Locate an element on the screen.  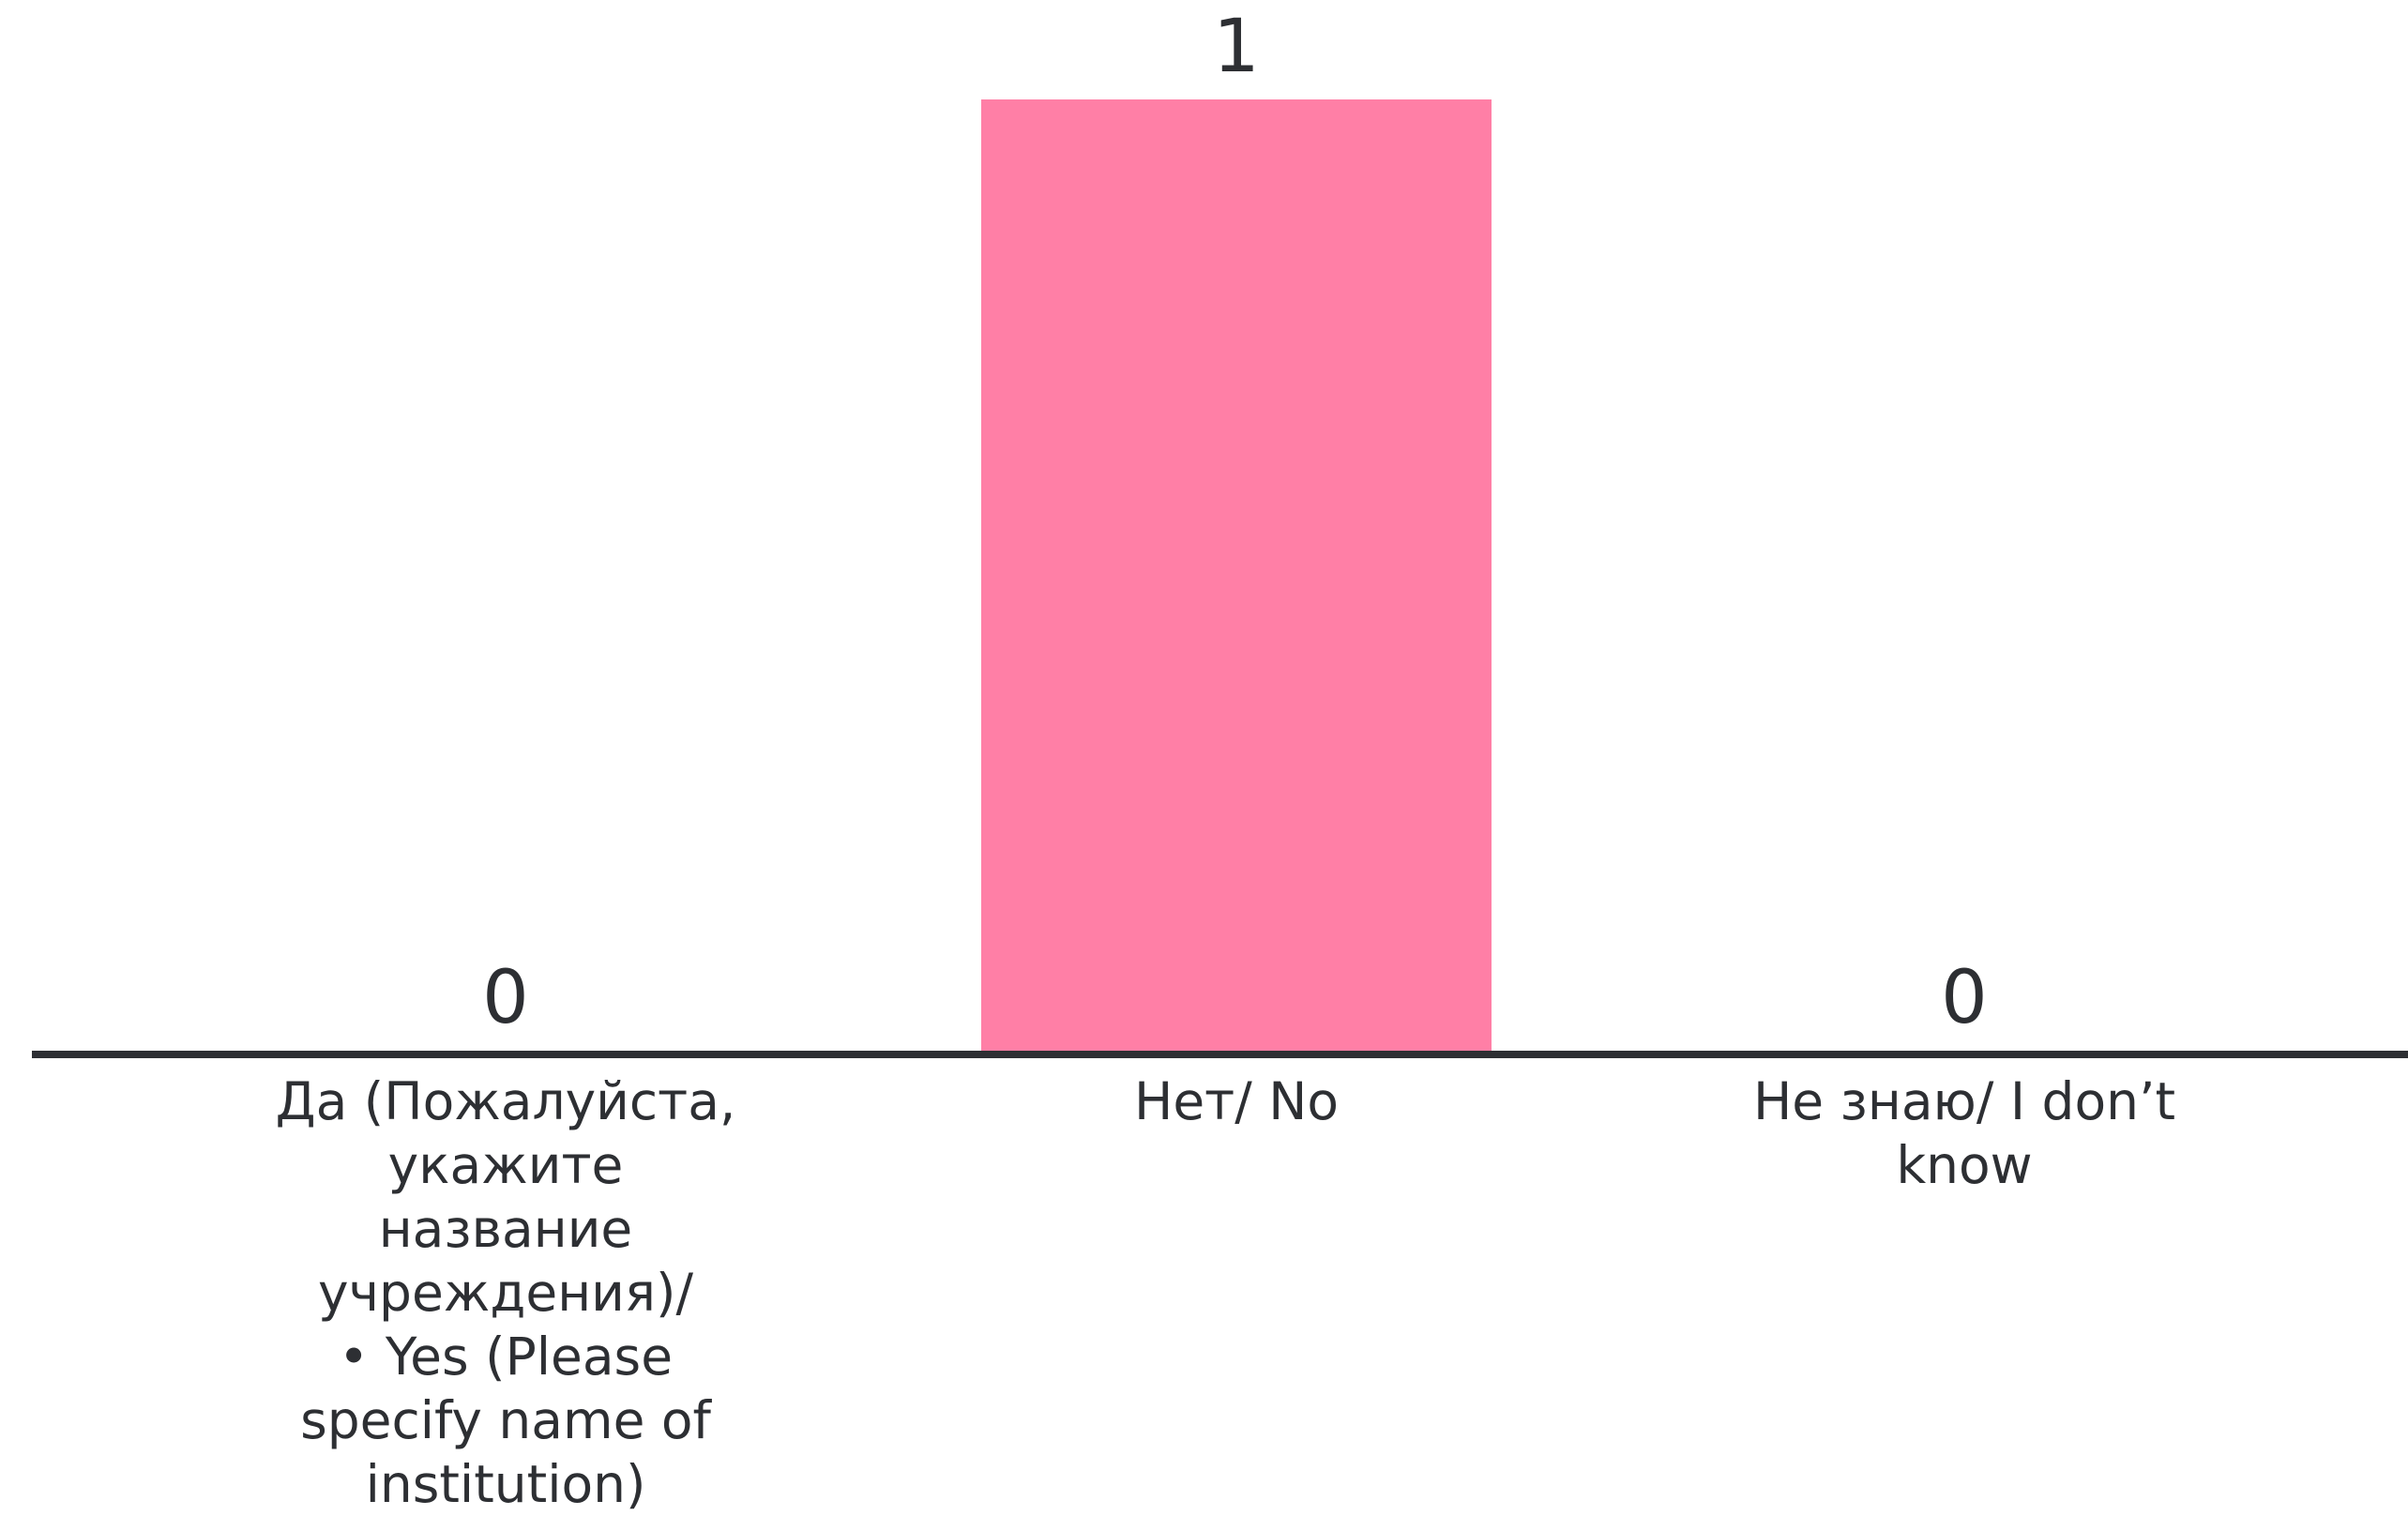
data-label-0: 0 is located at coordinates (506, 998).